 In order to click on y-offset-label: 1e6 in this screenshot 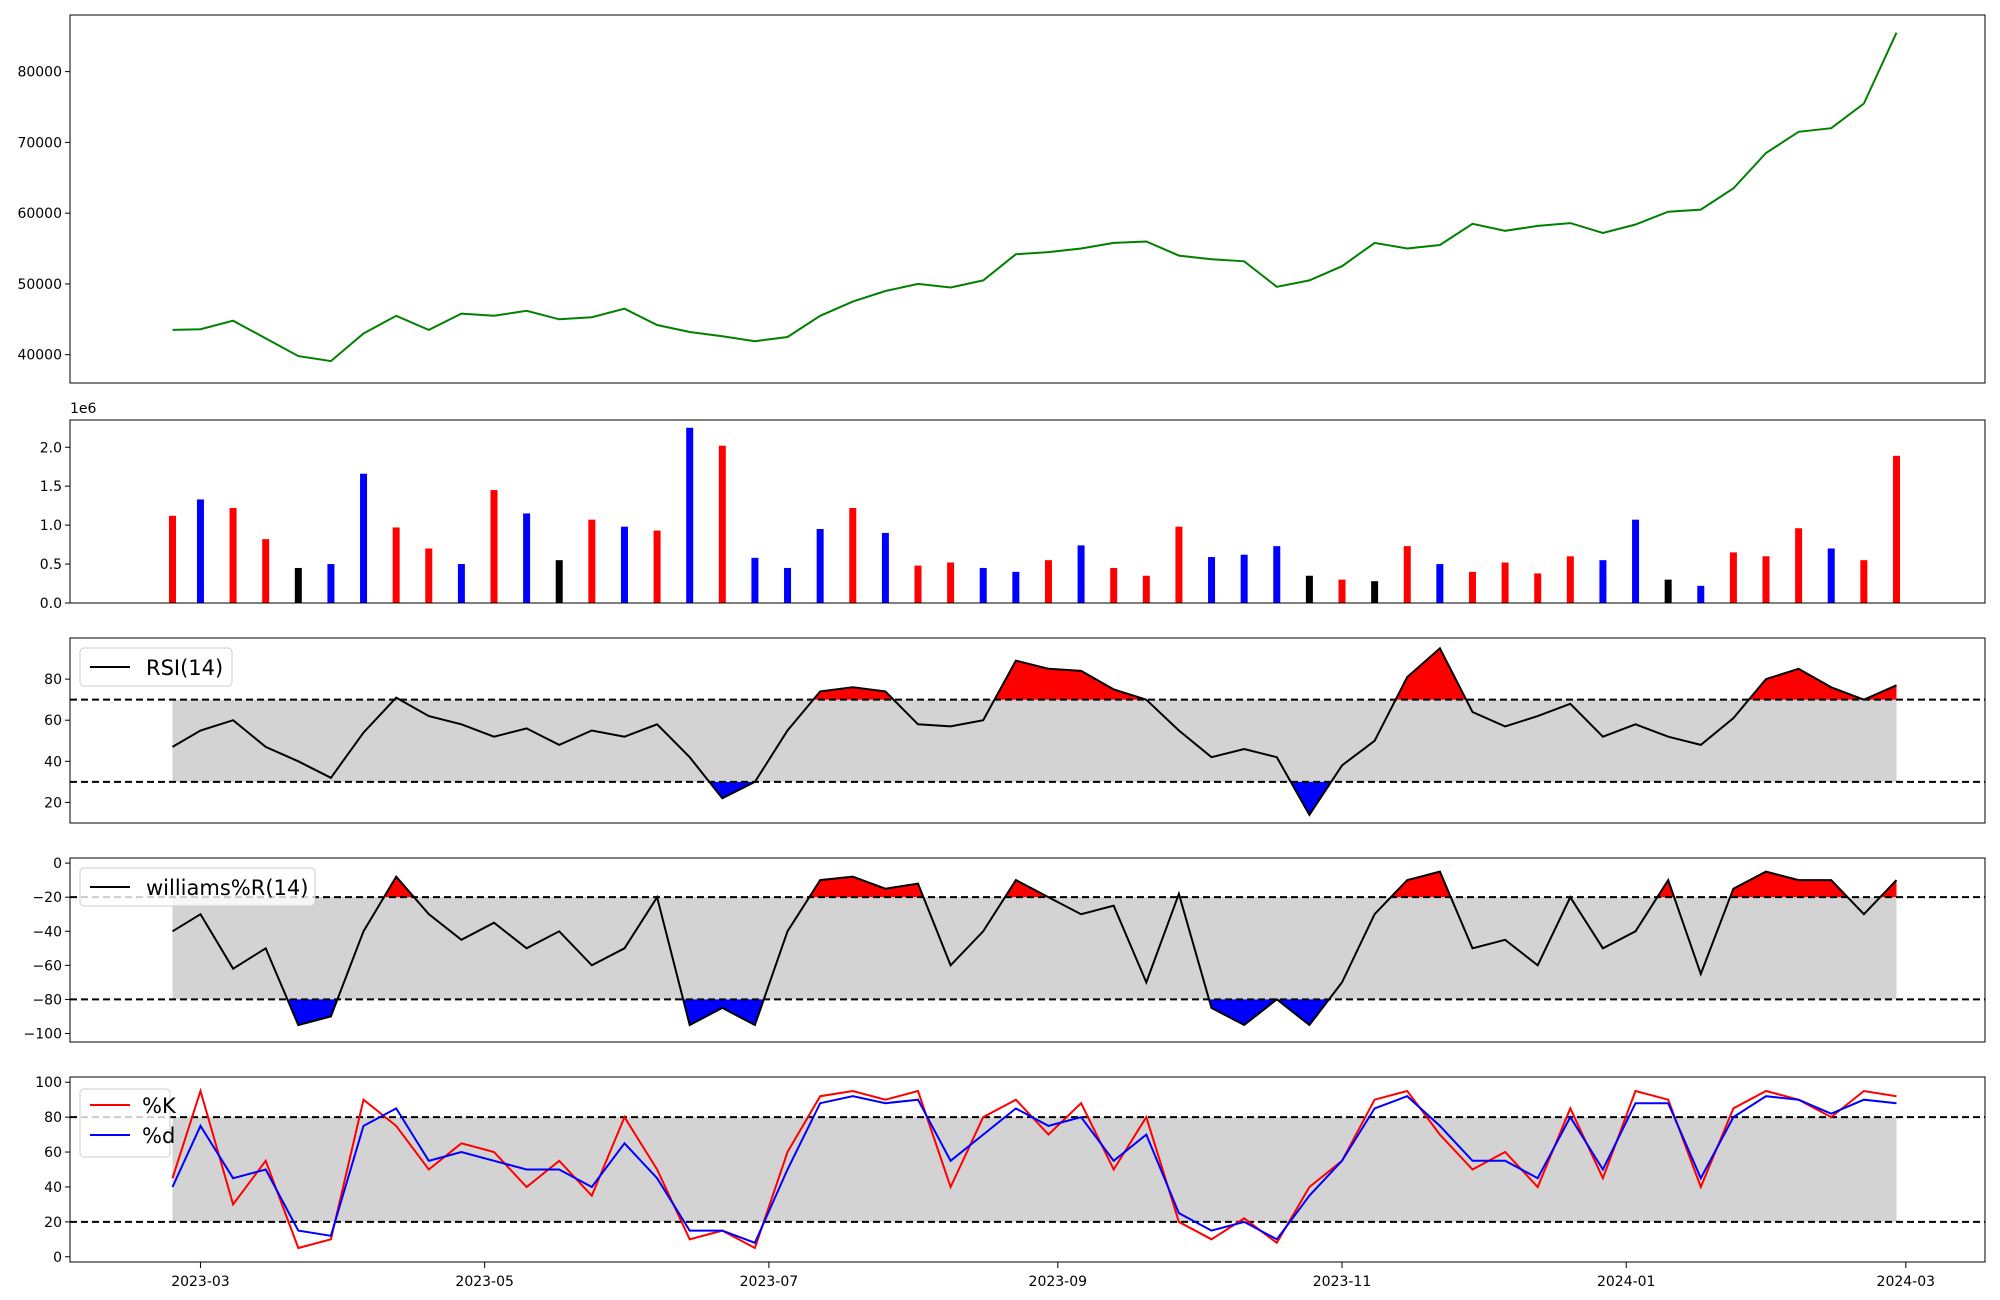, I will do `click(83, 409)`.